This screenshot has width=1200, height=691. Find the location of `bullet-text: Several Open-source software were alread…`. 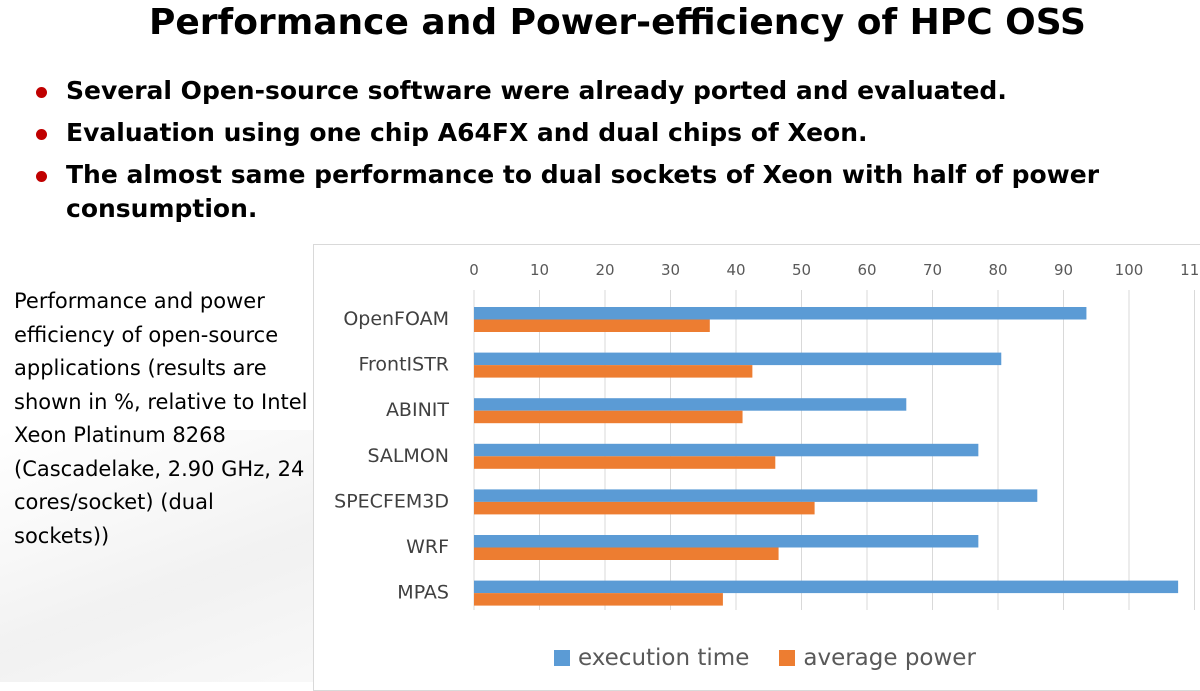

bullet-text: Several Open-source software were alread… is located at coordinates (536, 90).